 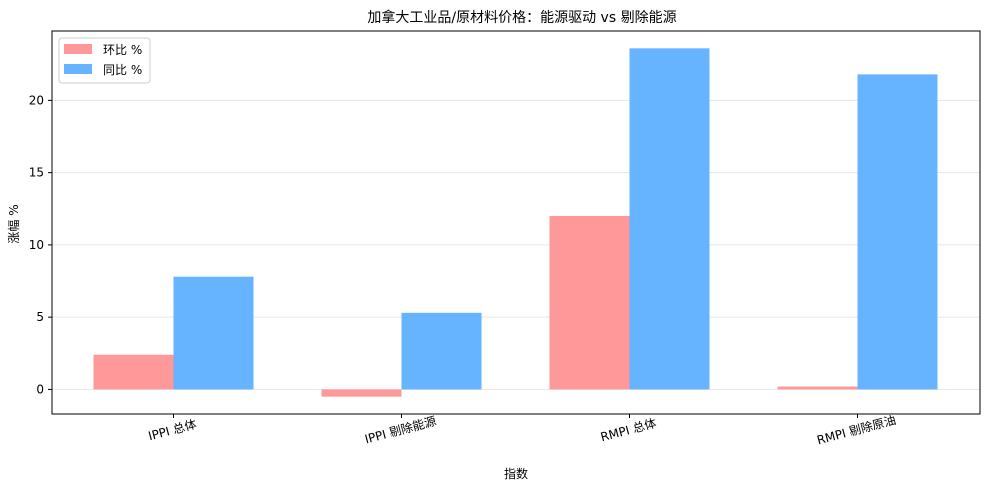 What do you see at coordinates (521, 17) in the screenshot?
I see `chart-title: 加拿大工业品/原材料价格：能源驱动 vs 剔除能源` at bounding box center [521, 17].